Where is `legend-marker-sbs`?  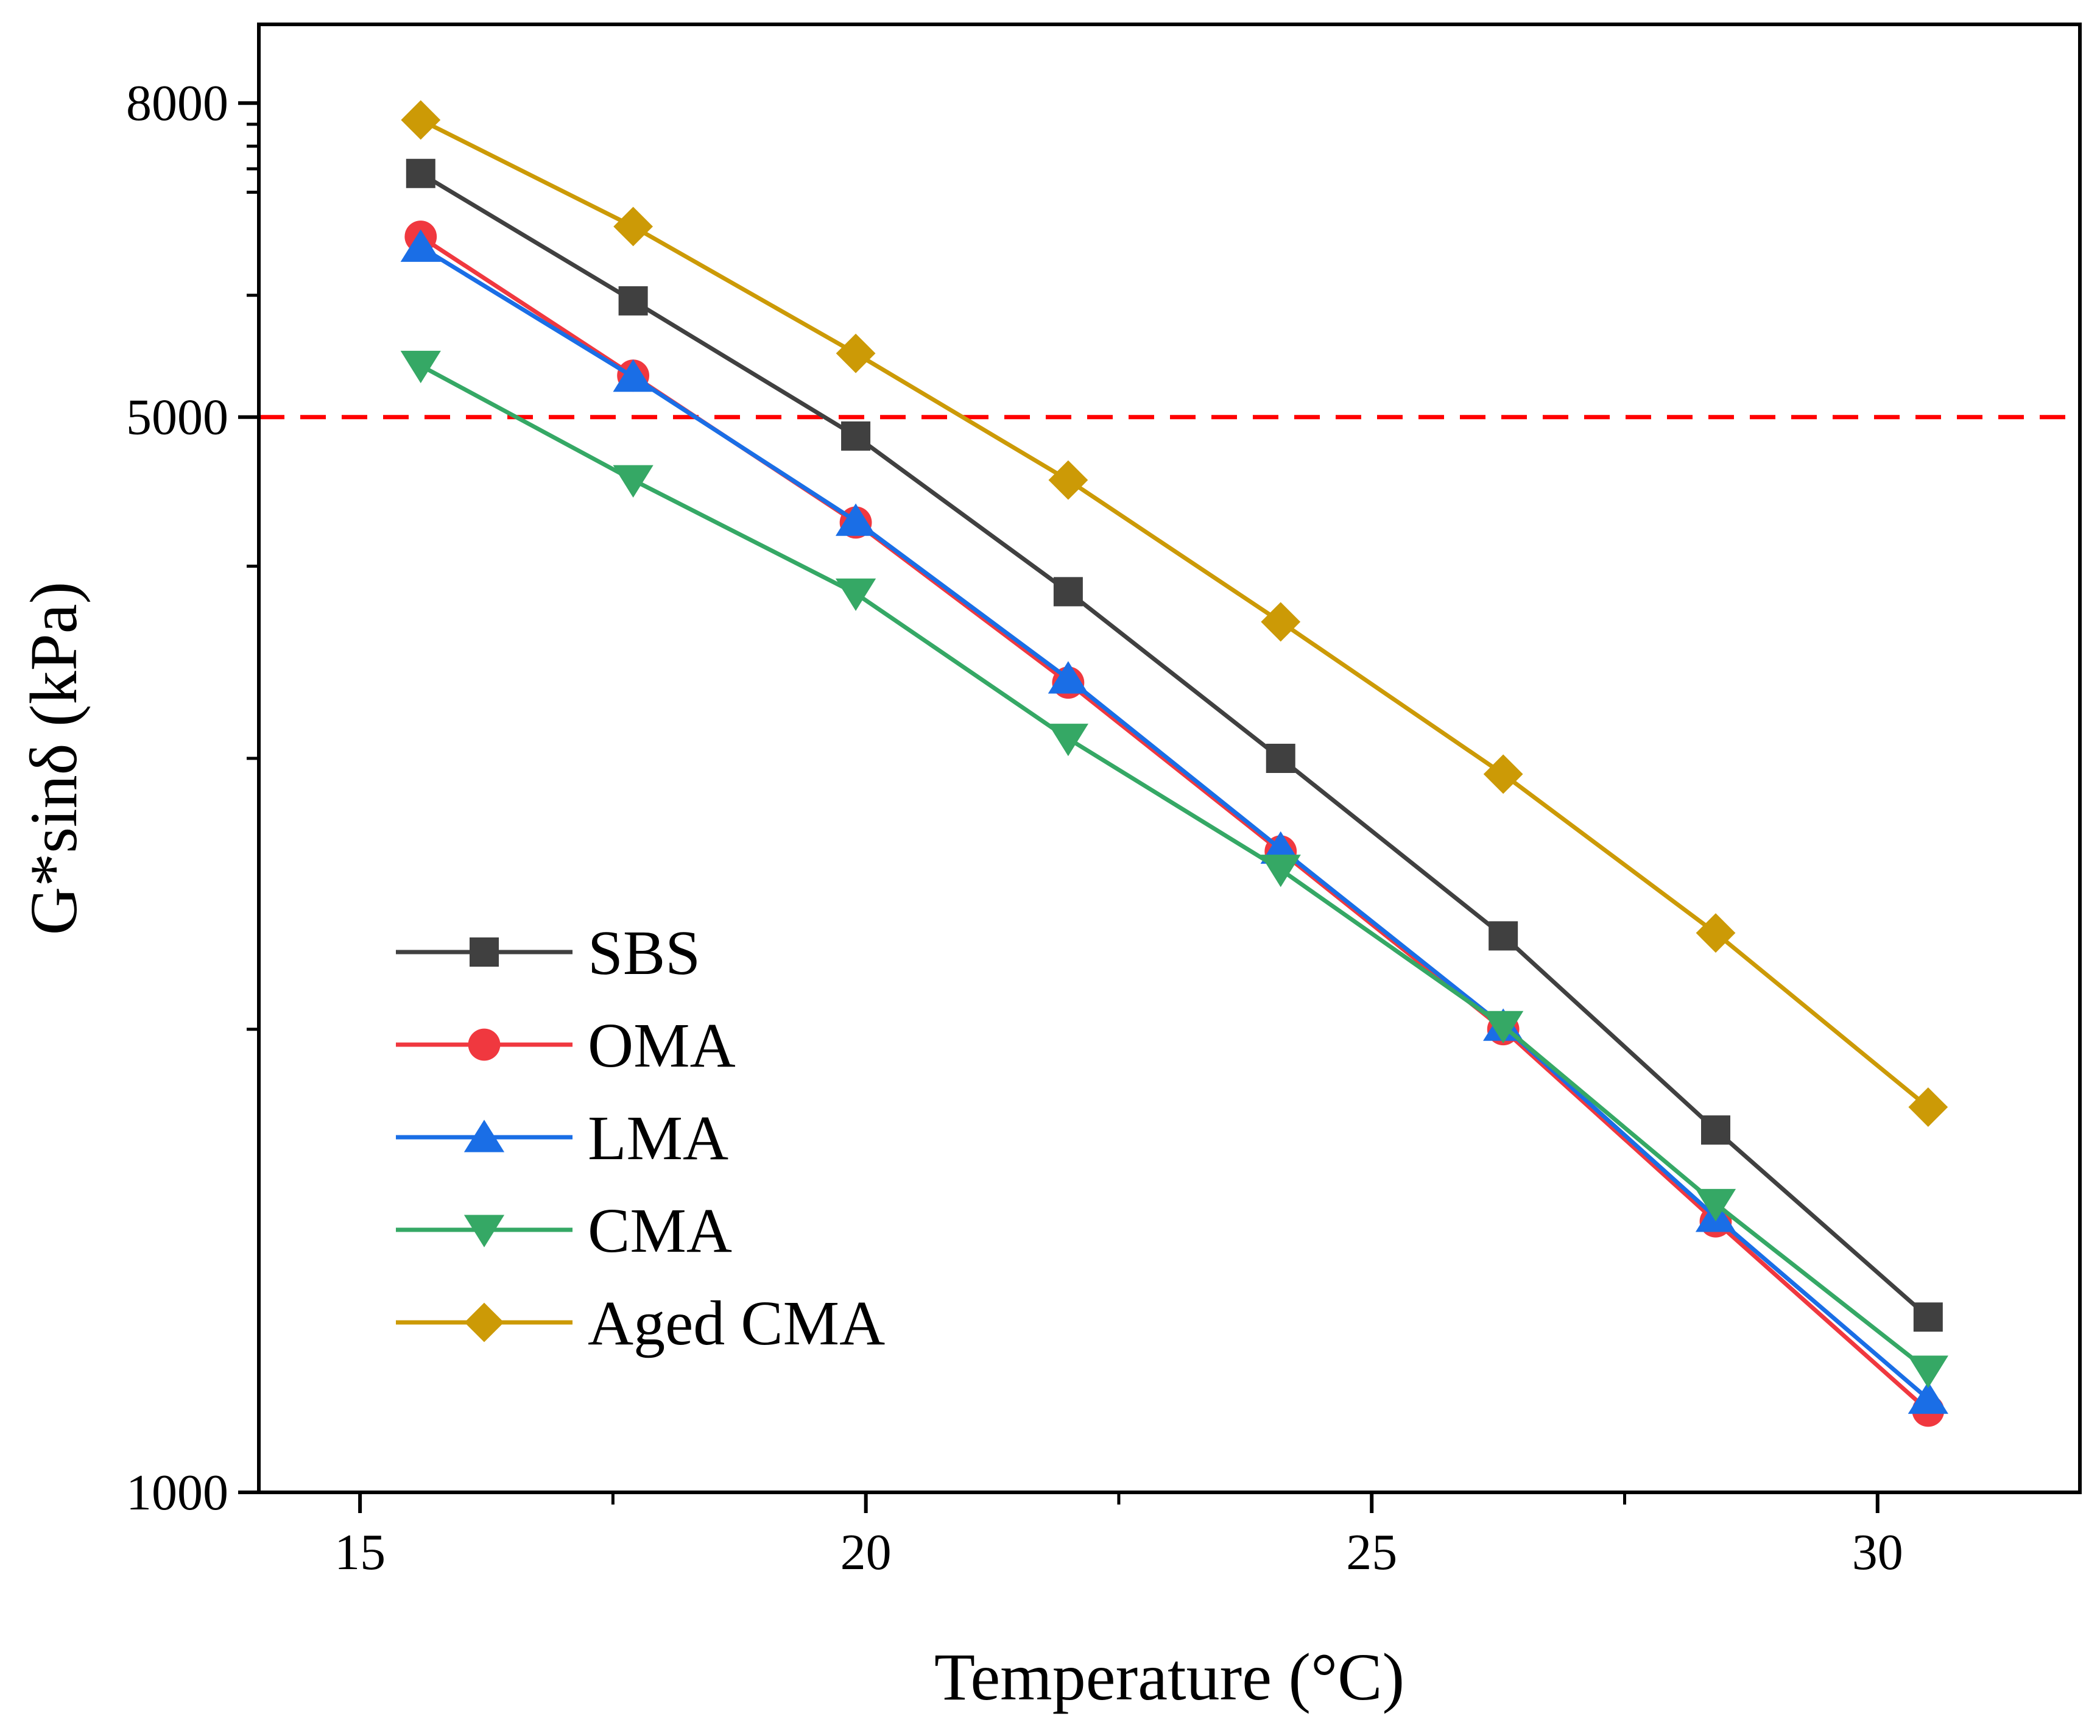
legend-marker-sbs is located at coordinates (484, 952).